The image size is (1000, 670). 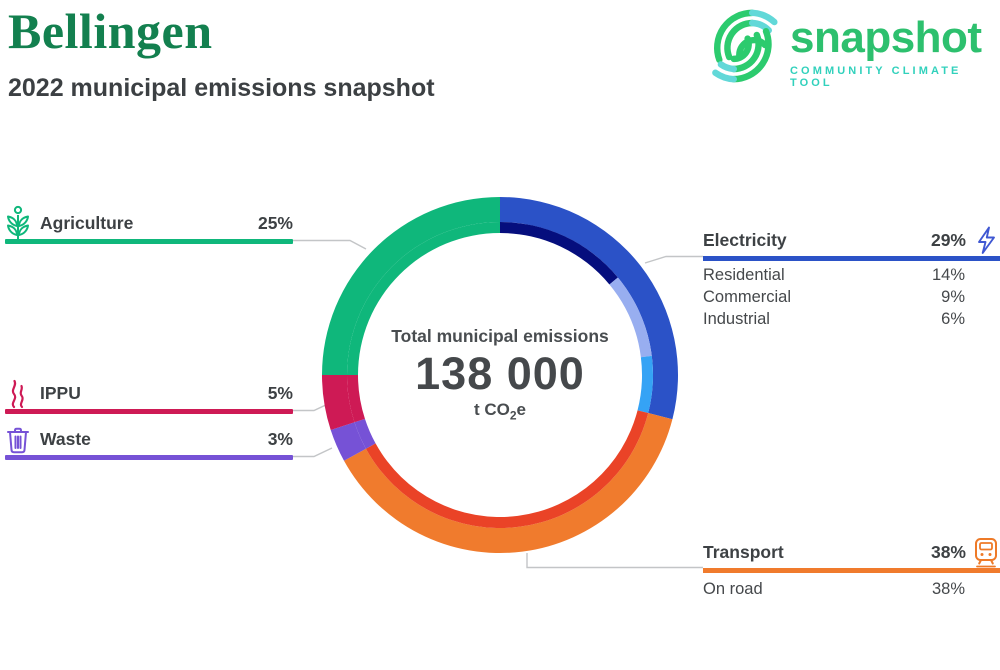 What do you see at coordinates (876, 77) in the screenshot?
I see `snapshot-tagline: COMMUNITY CLIMATE TOOL` at bounding box center [876, 77].